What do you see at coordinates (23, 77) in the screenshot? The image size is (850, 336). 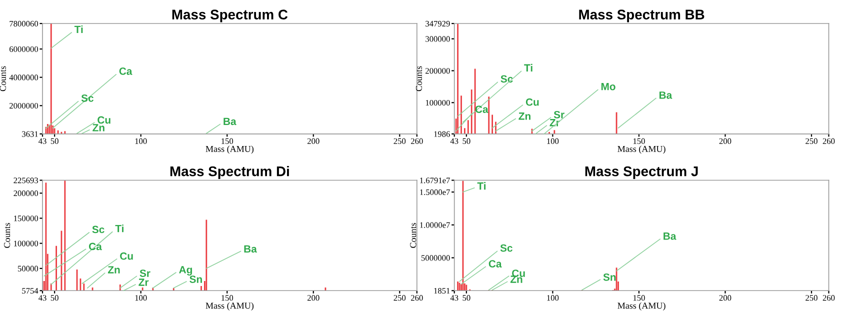 I see `y-tick-label: 4000000` at bounding box center [23, 77].